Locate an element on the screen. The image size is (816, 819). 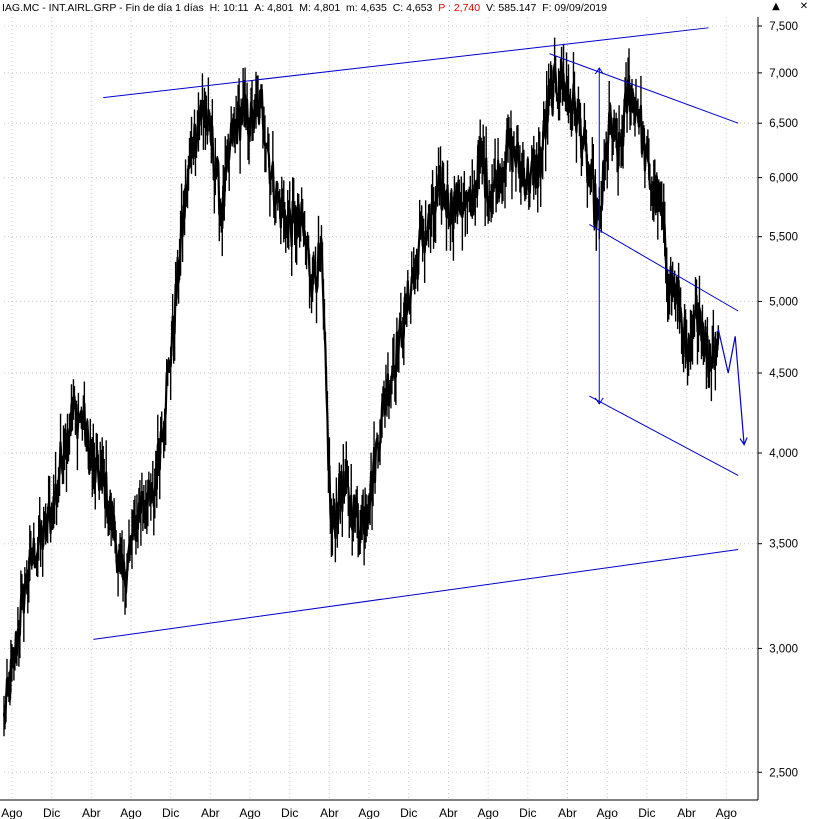
projection-path is located at coordinates (731, 387).